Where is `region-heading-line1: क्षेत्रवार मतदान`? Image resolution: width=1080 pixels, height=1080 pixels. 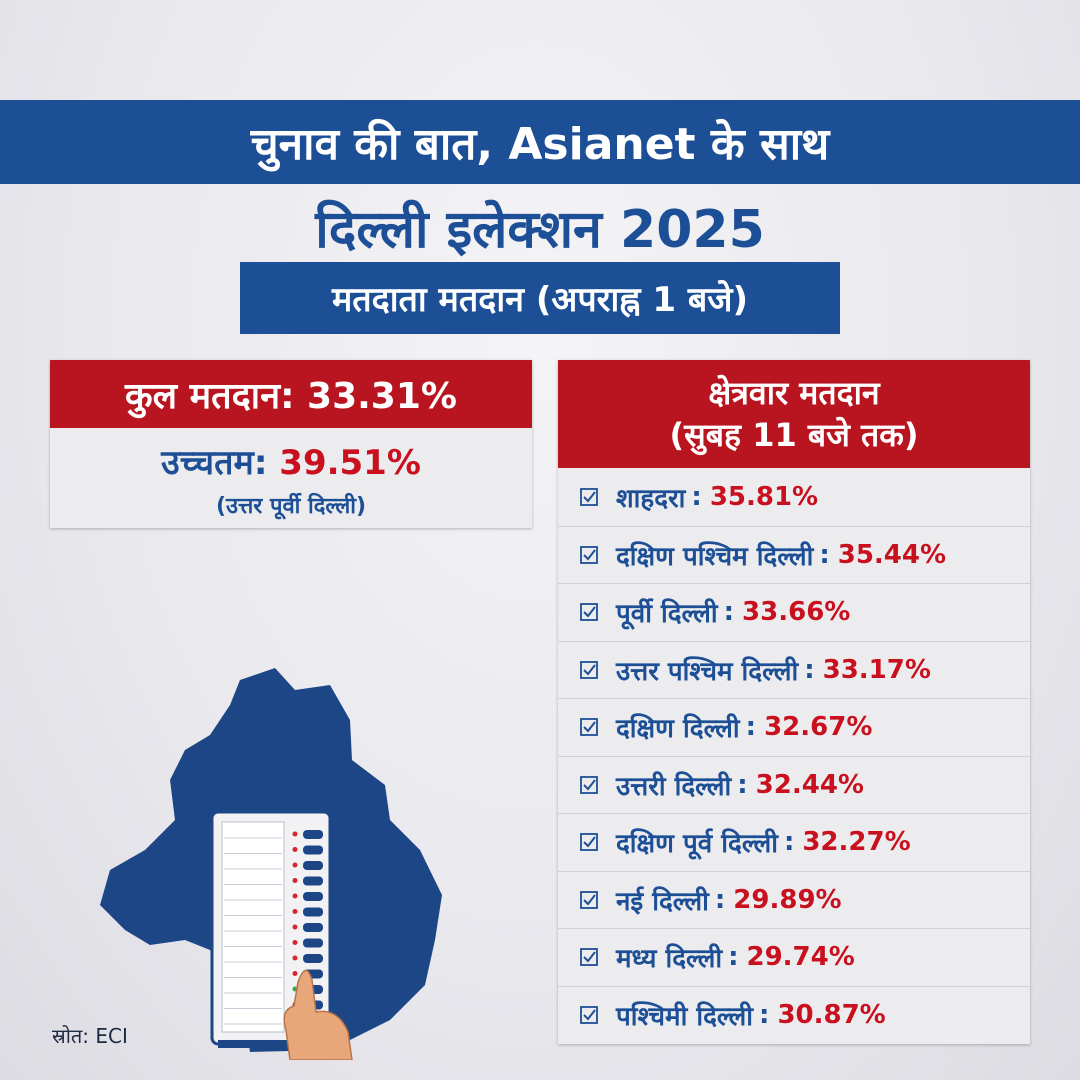 region-heading-line1: क्षेत्रवार मतदान is located at coordinates (794, 393).